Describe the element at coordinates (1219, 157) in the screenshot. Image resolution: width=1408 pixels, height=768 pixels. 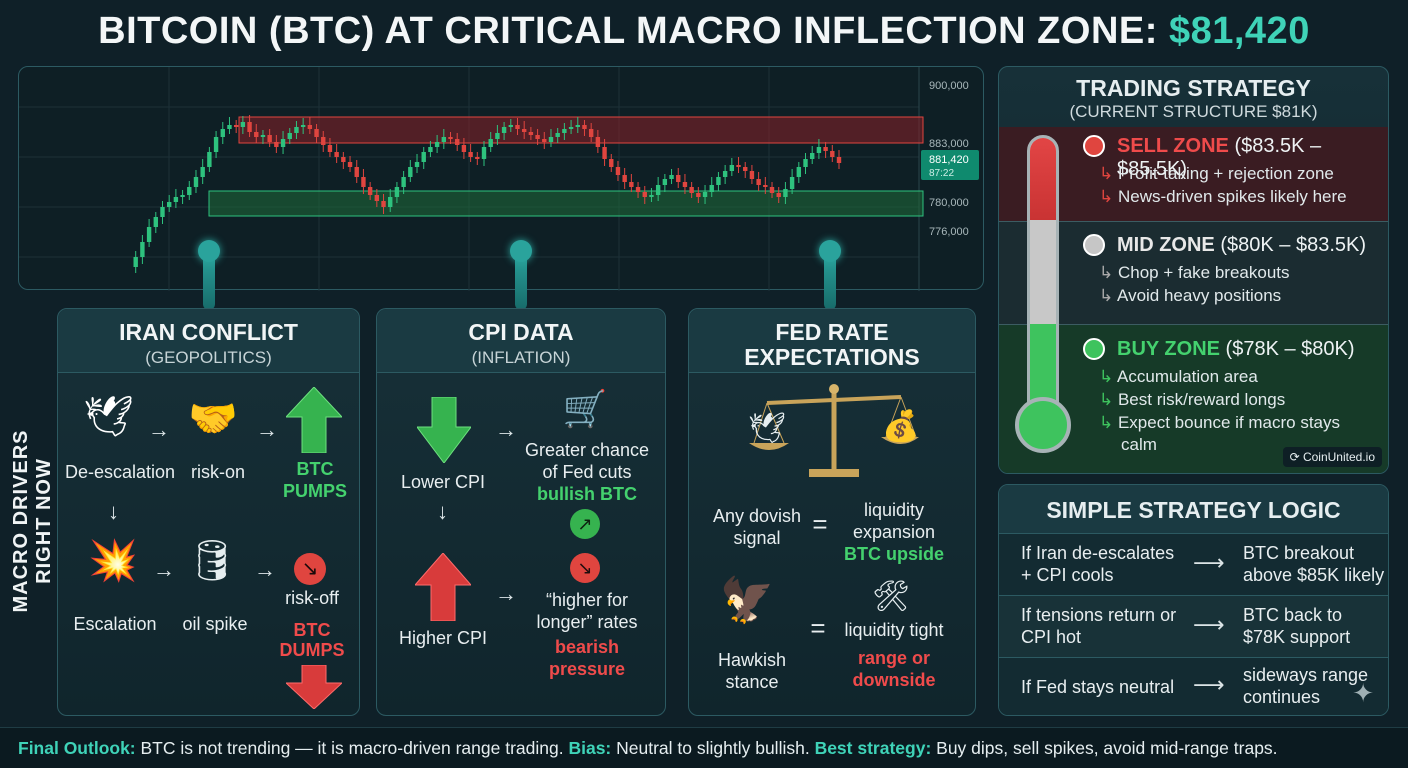
I see `sell-zone-range: ($83.5K – $85.5K)` at that location.